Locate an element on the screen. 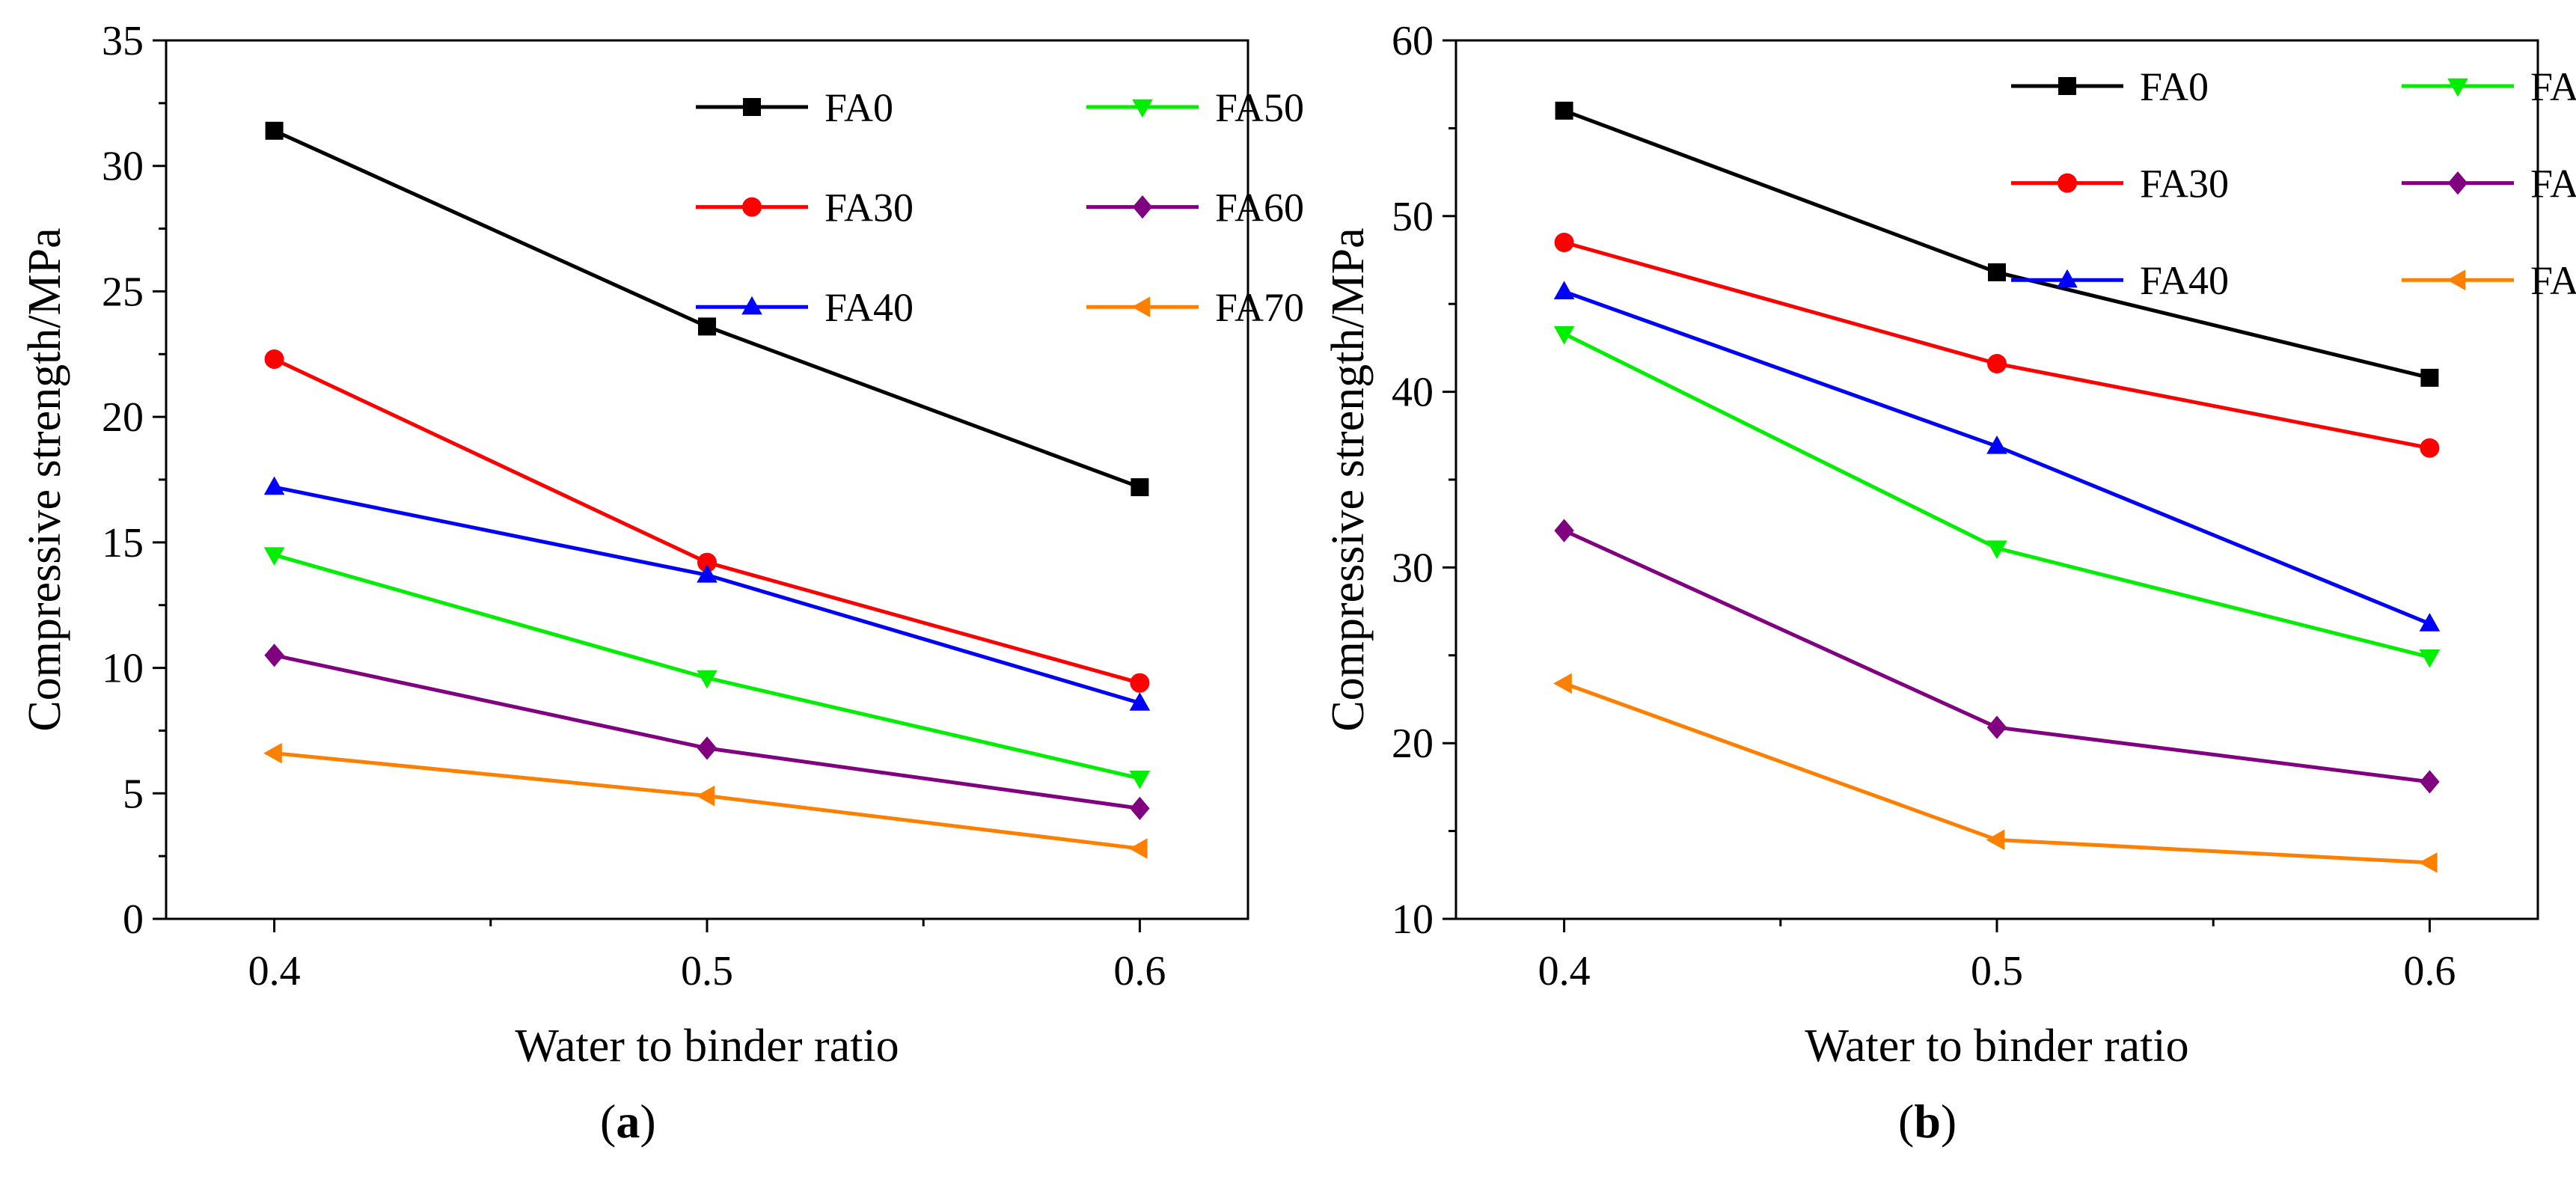 The width and height of the screenshot is (2576, 1180). chart-b-series-line-fa40 is located at coordinates (1997, 458).